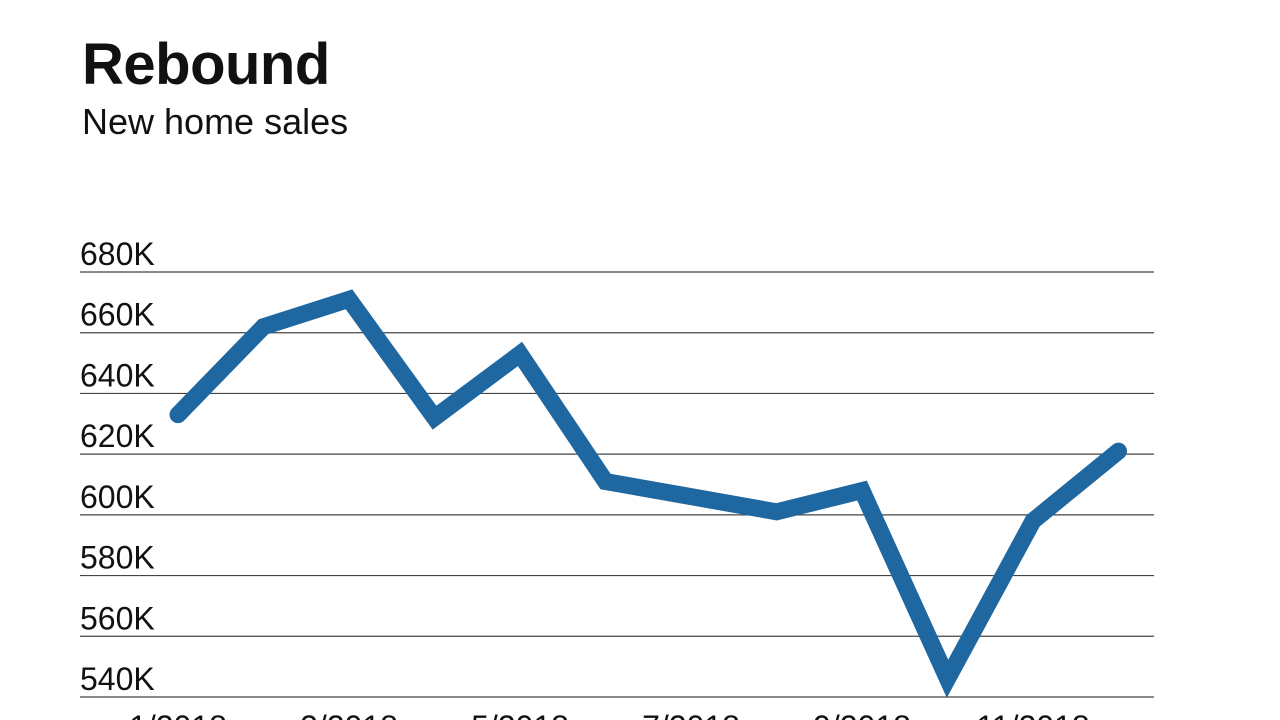 This screenshot has height=720, width=1280. I want to click on chart-subtitle: New home sales, so click(215, 121).